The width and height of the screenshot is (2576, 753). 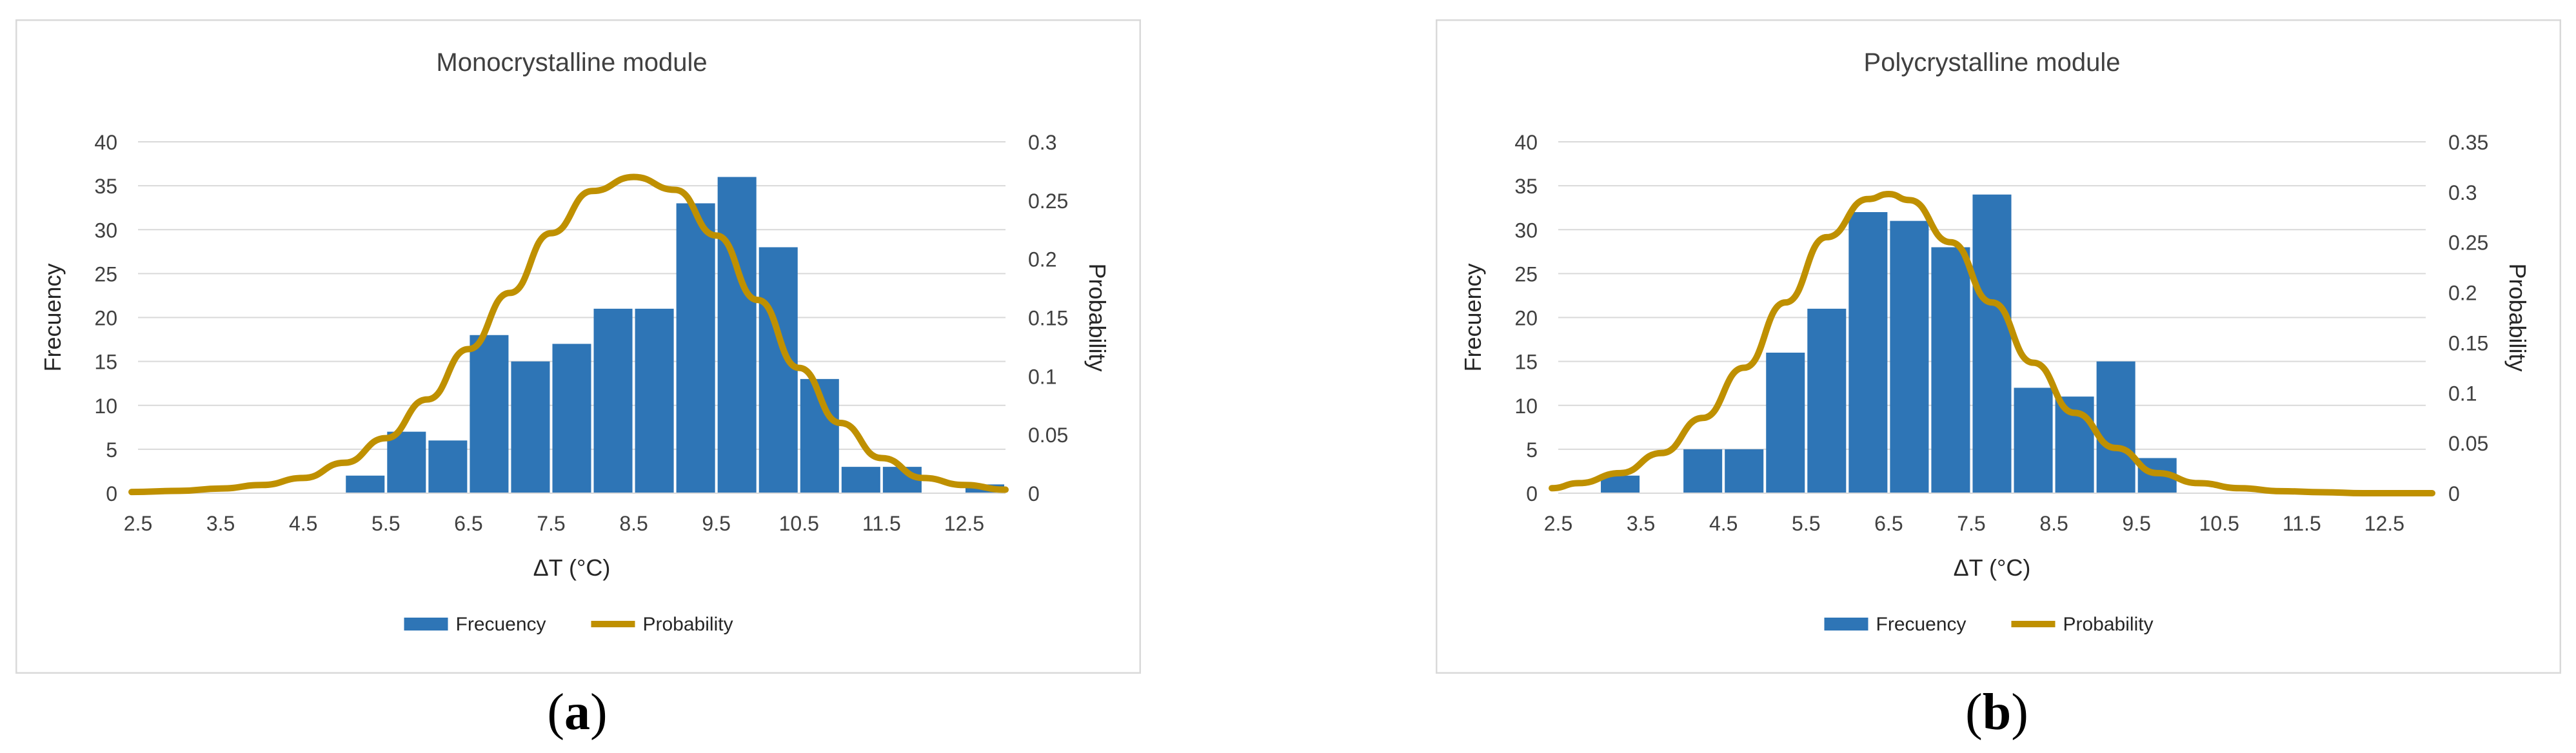 I want to click on caption-a-letter: a, so click(x=577, y=712).